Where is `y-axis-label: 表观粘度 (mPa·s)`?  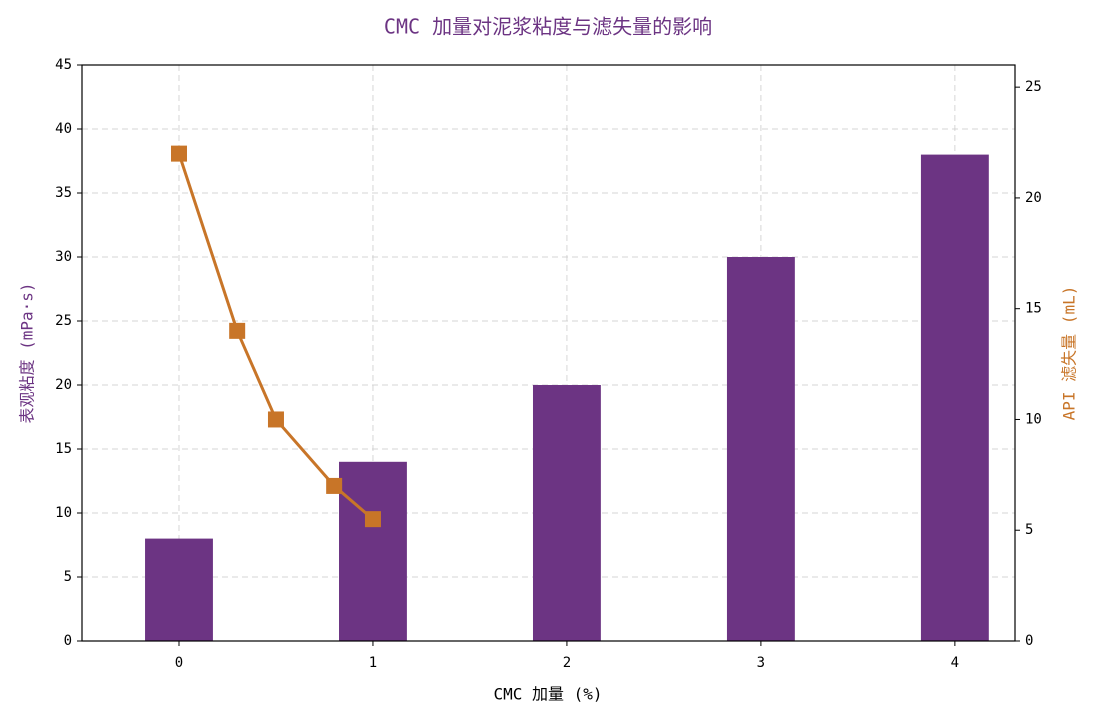 y-axis-label: 表观粘度 (mPa·s) is located at coordinates (27, 352).